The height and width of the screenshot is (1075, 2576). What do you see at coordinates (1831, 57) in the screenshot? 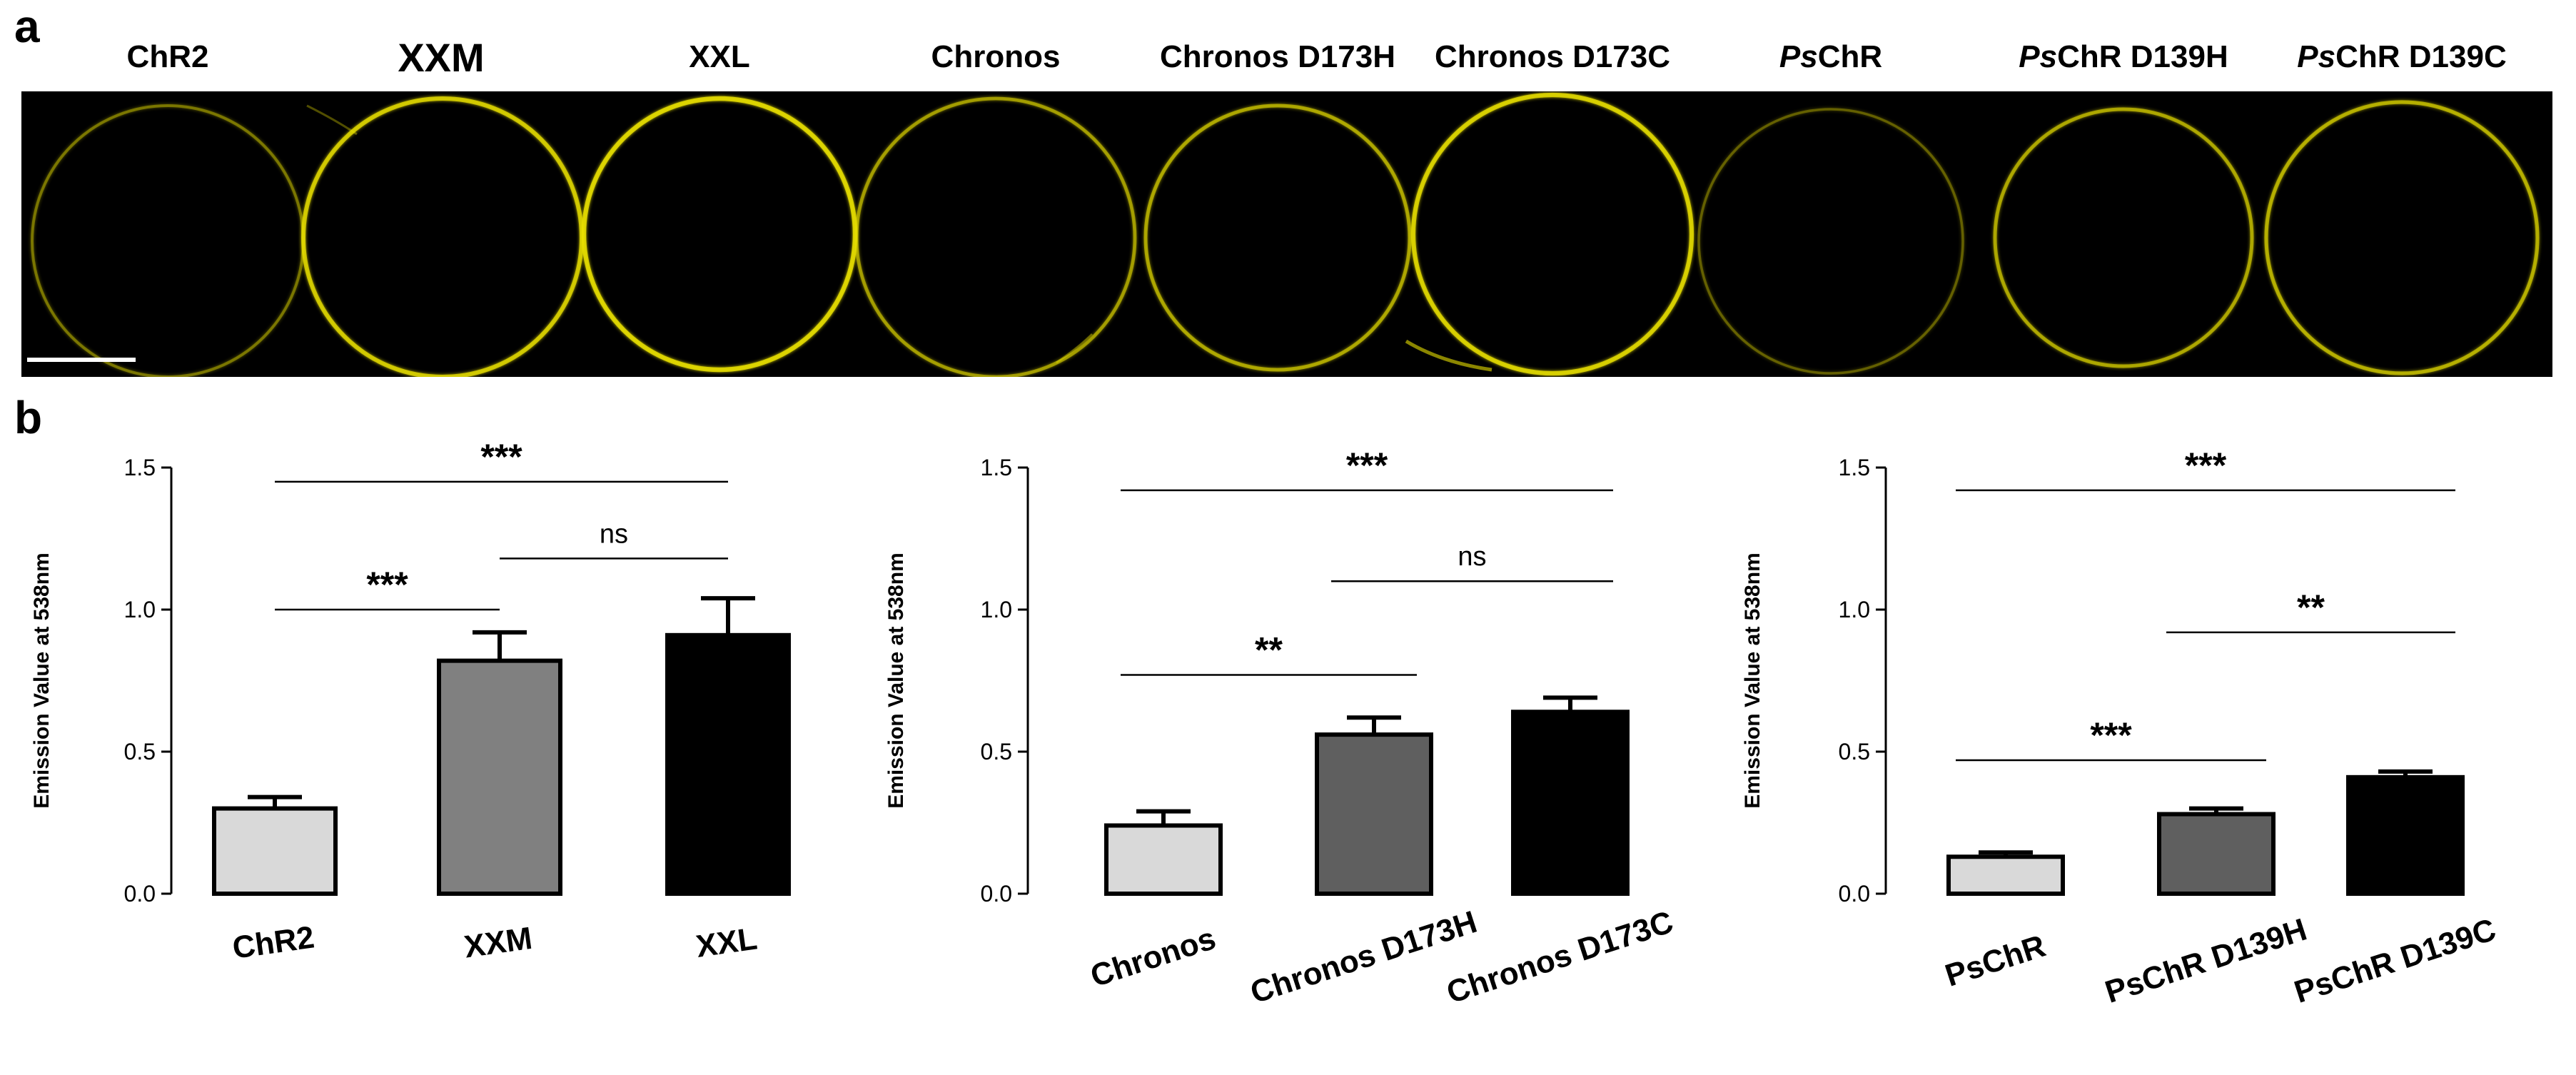
I see `micrograph-label: PsChR` at bounding box center [1831, 57].